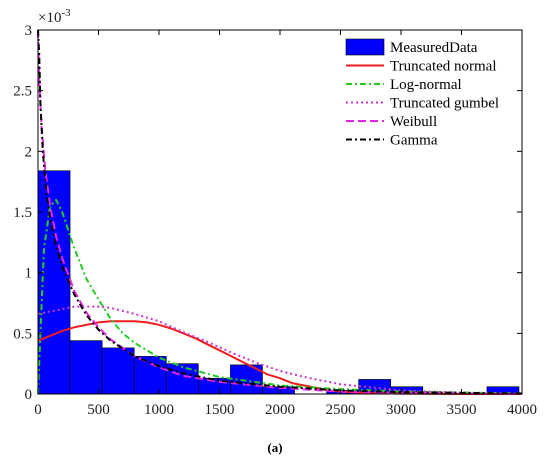 The image size is (550, 468). What do you see at coordinates (29, 395) in the screenshot?
I see `y-tick-label: 0` at bounding box center [29, 395].